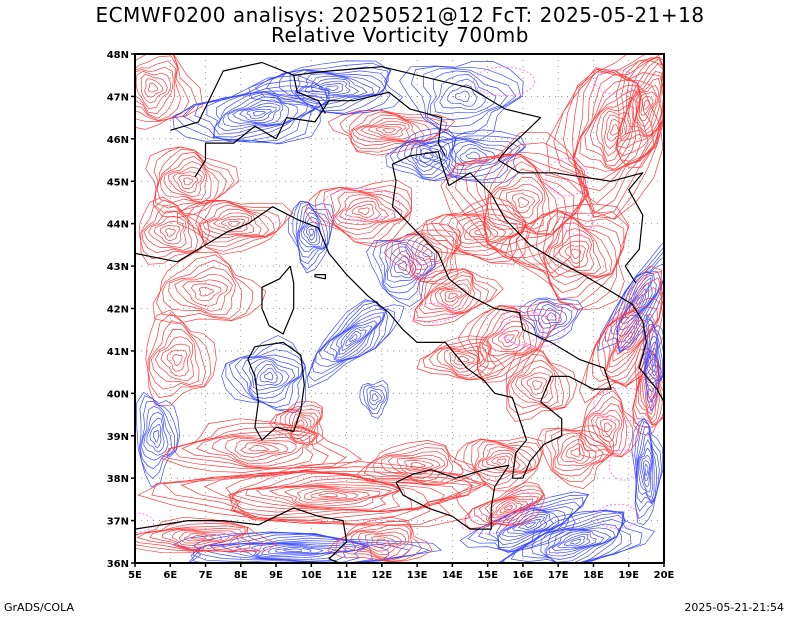  What do you see at coordinates (400, 35) in the screenshot?
I see `map-subtitle: Relative Vorticity 700mb` at bounding box center [400, 35].